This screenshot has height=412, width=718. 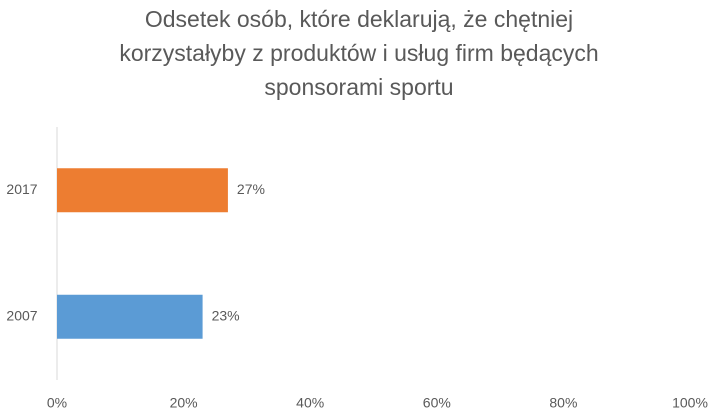 I want to click on x-tick-label: 60%, so click(x=437, y=403).